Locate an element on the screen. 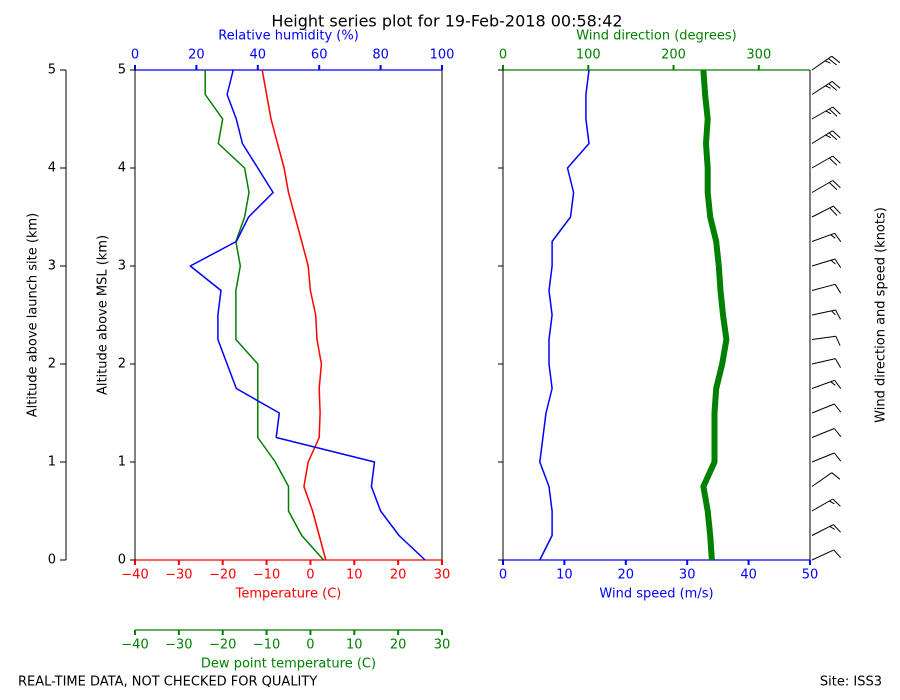  x-axis-label: Relative humidity (%) is located at coordinates (288, 36).